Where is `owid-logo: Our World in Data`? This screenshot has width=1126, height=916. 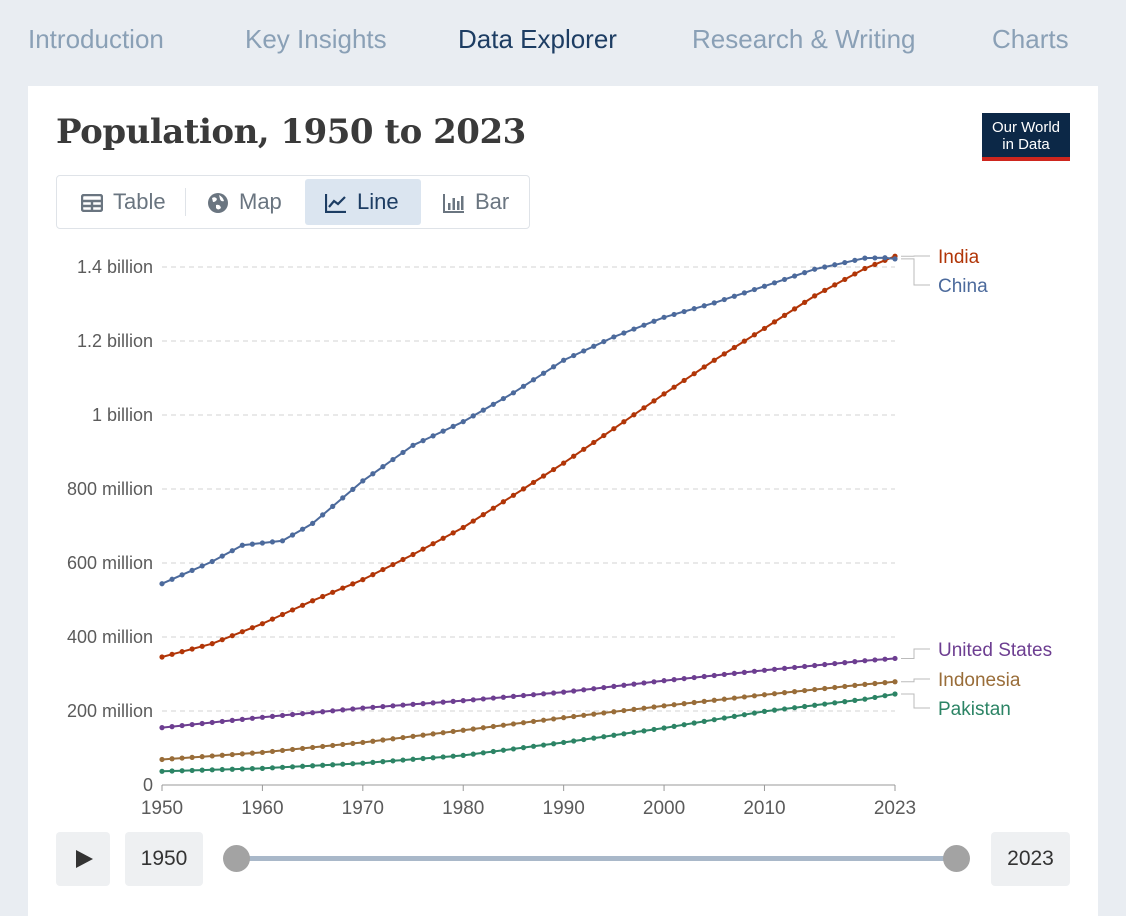
owid-logo: Our World in Data is located at coordinates (1026, 137).